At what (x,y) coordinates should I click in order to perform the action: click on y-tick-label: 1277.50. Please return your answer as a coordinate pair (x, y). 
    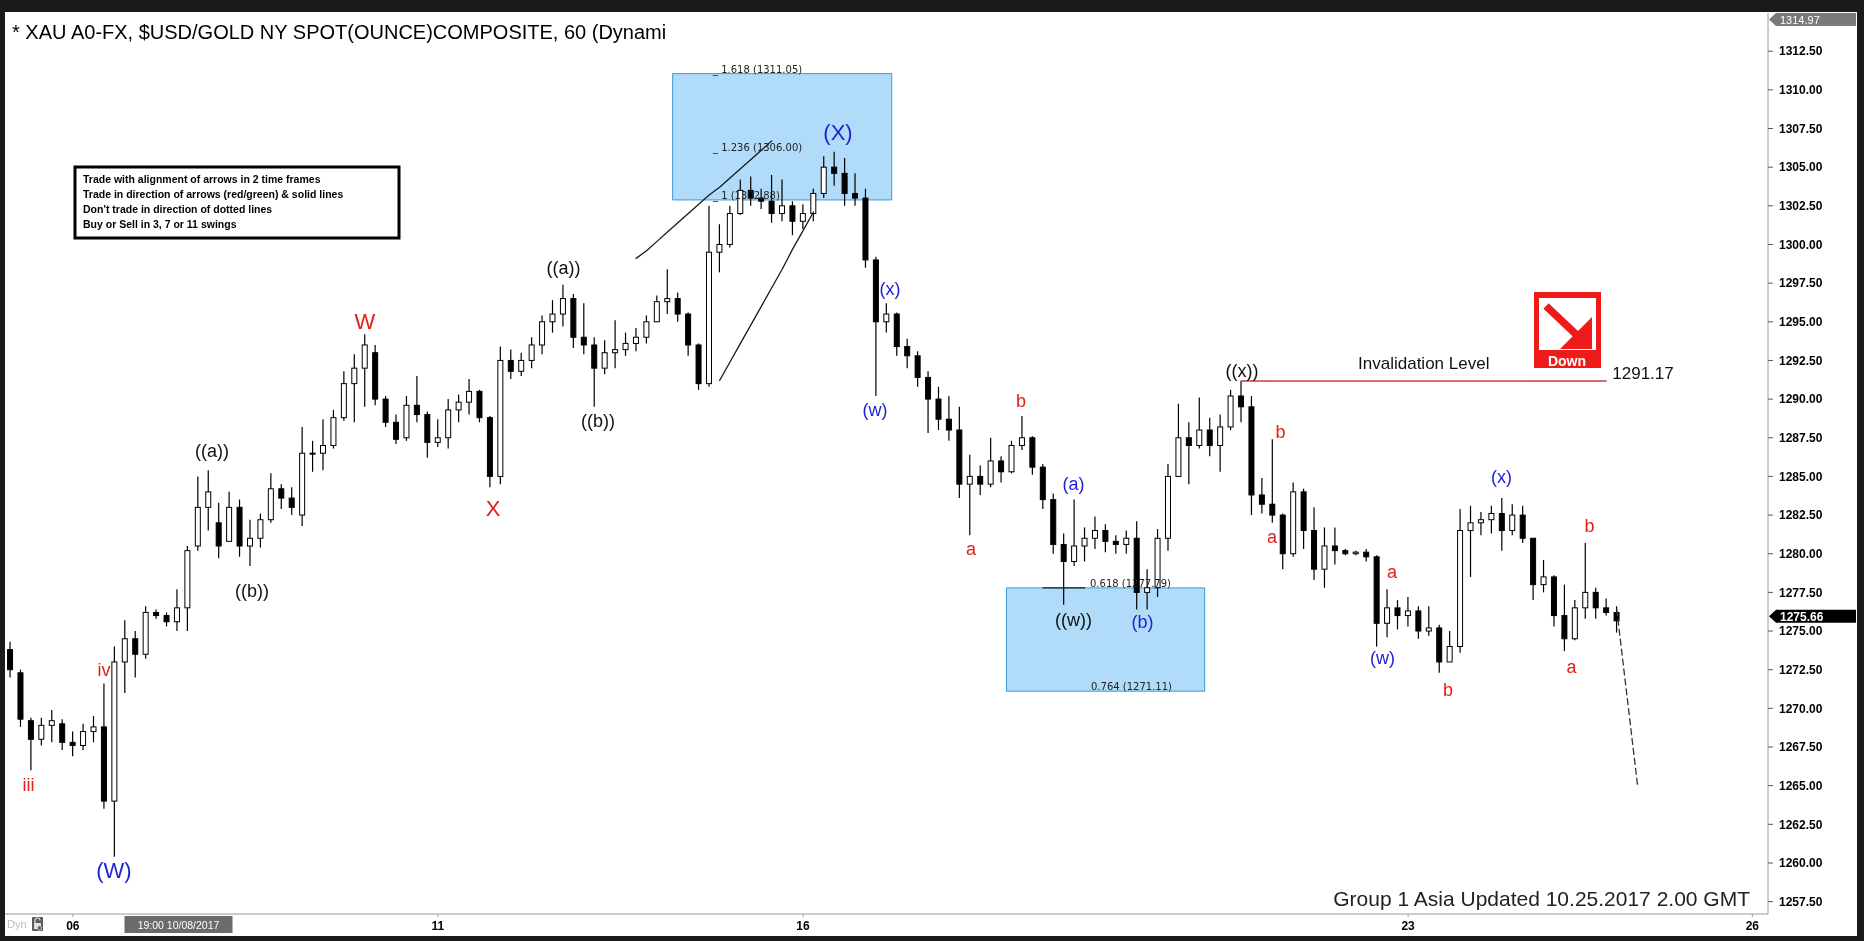
    Looking at the image, I should click on (1801, 592).